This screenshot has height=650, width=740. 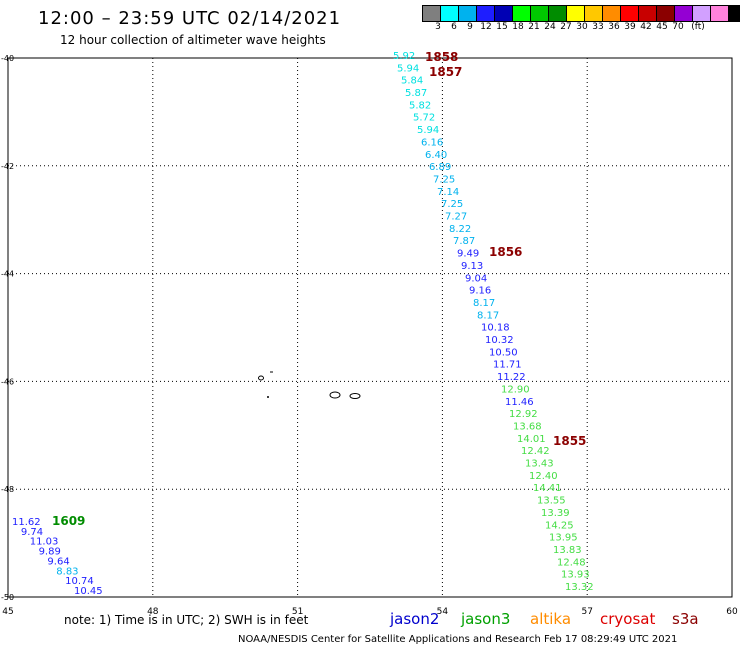 I want to click on swh-value: 8.22, so click(x=460, y=229).